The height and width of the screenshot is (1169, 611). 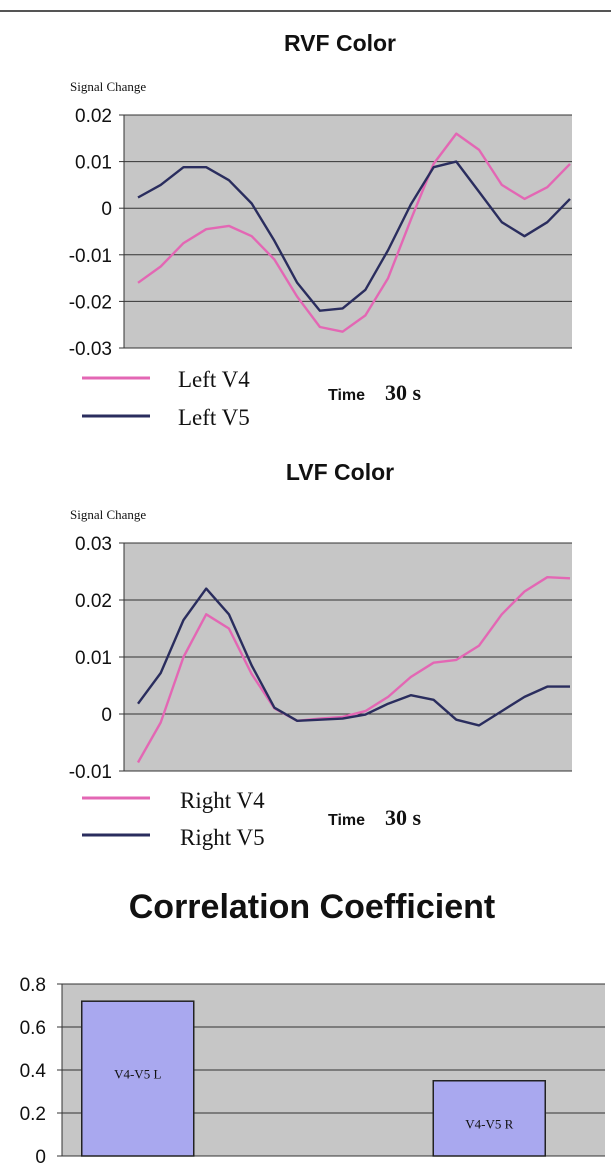 I want to click on legend-label-left-v4: Left V4, so click(x=214, y=379).